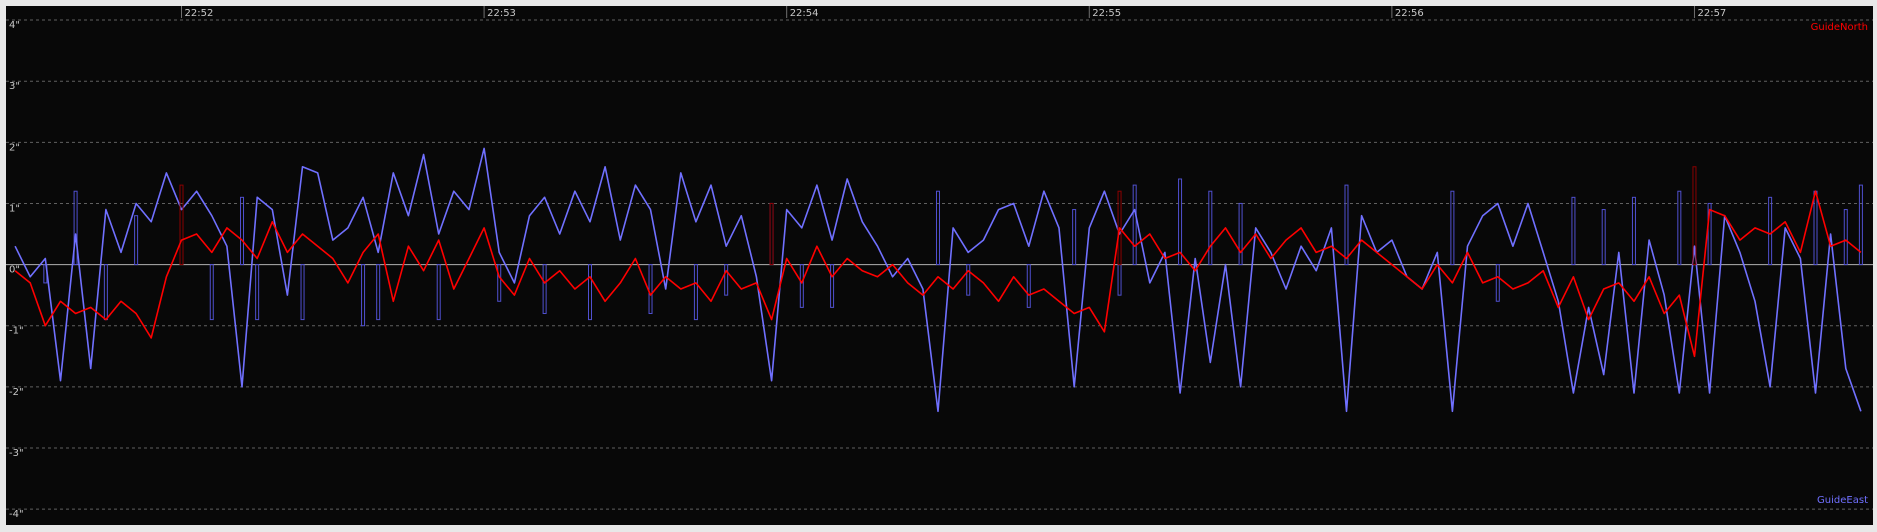  I want to click on x-tick-label: 22:53, so click(501, 13).